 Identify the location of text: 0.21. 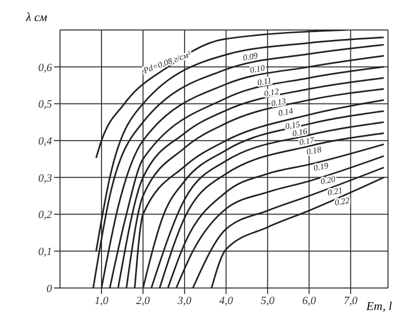
(335, 191).